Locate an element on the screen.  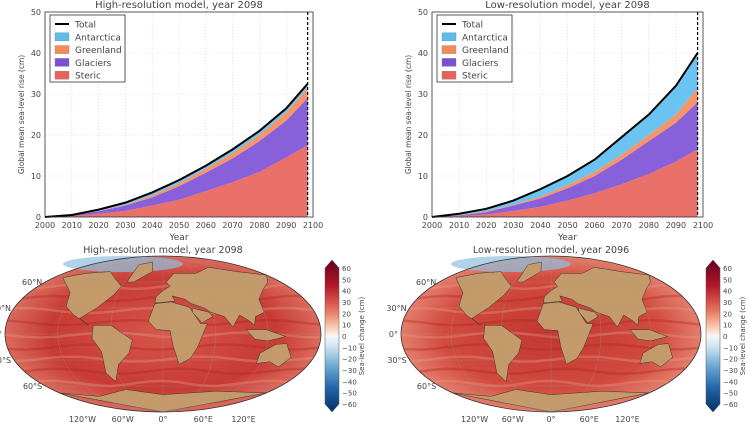
x-axis-label: Year is located at coordinates (567, 238).